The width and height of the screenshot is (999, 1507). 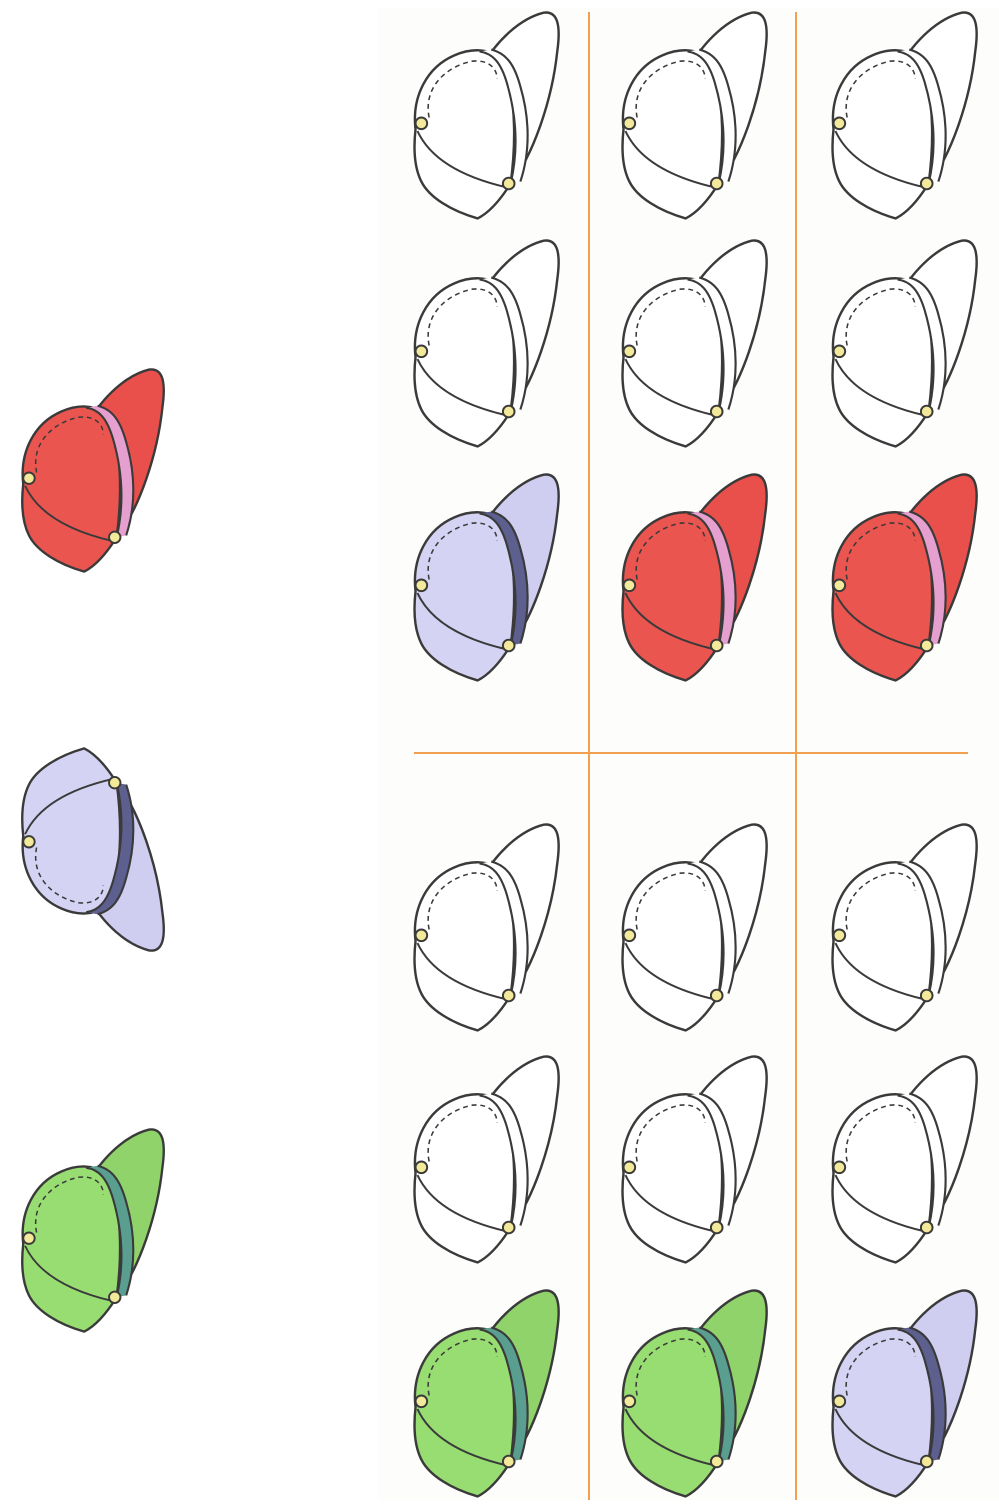 I want to click on grid-cap-bottom-c3-r3, so click(x=900, y=1395).